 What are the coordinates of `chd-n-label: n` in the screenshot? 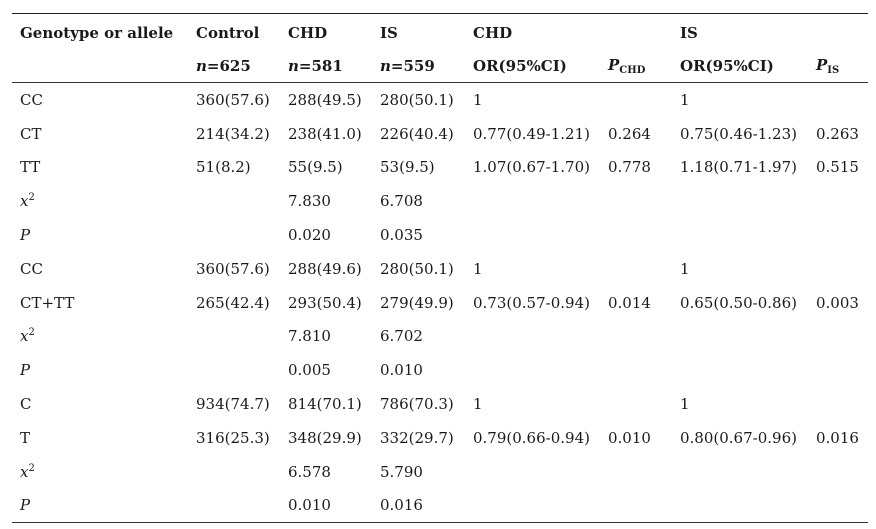 It's located at (293, 66).